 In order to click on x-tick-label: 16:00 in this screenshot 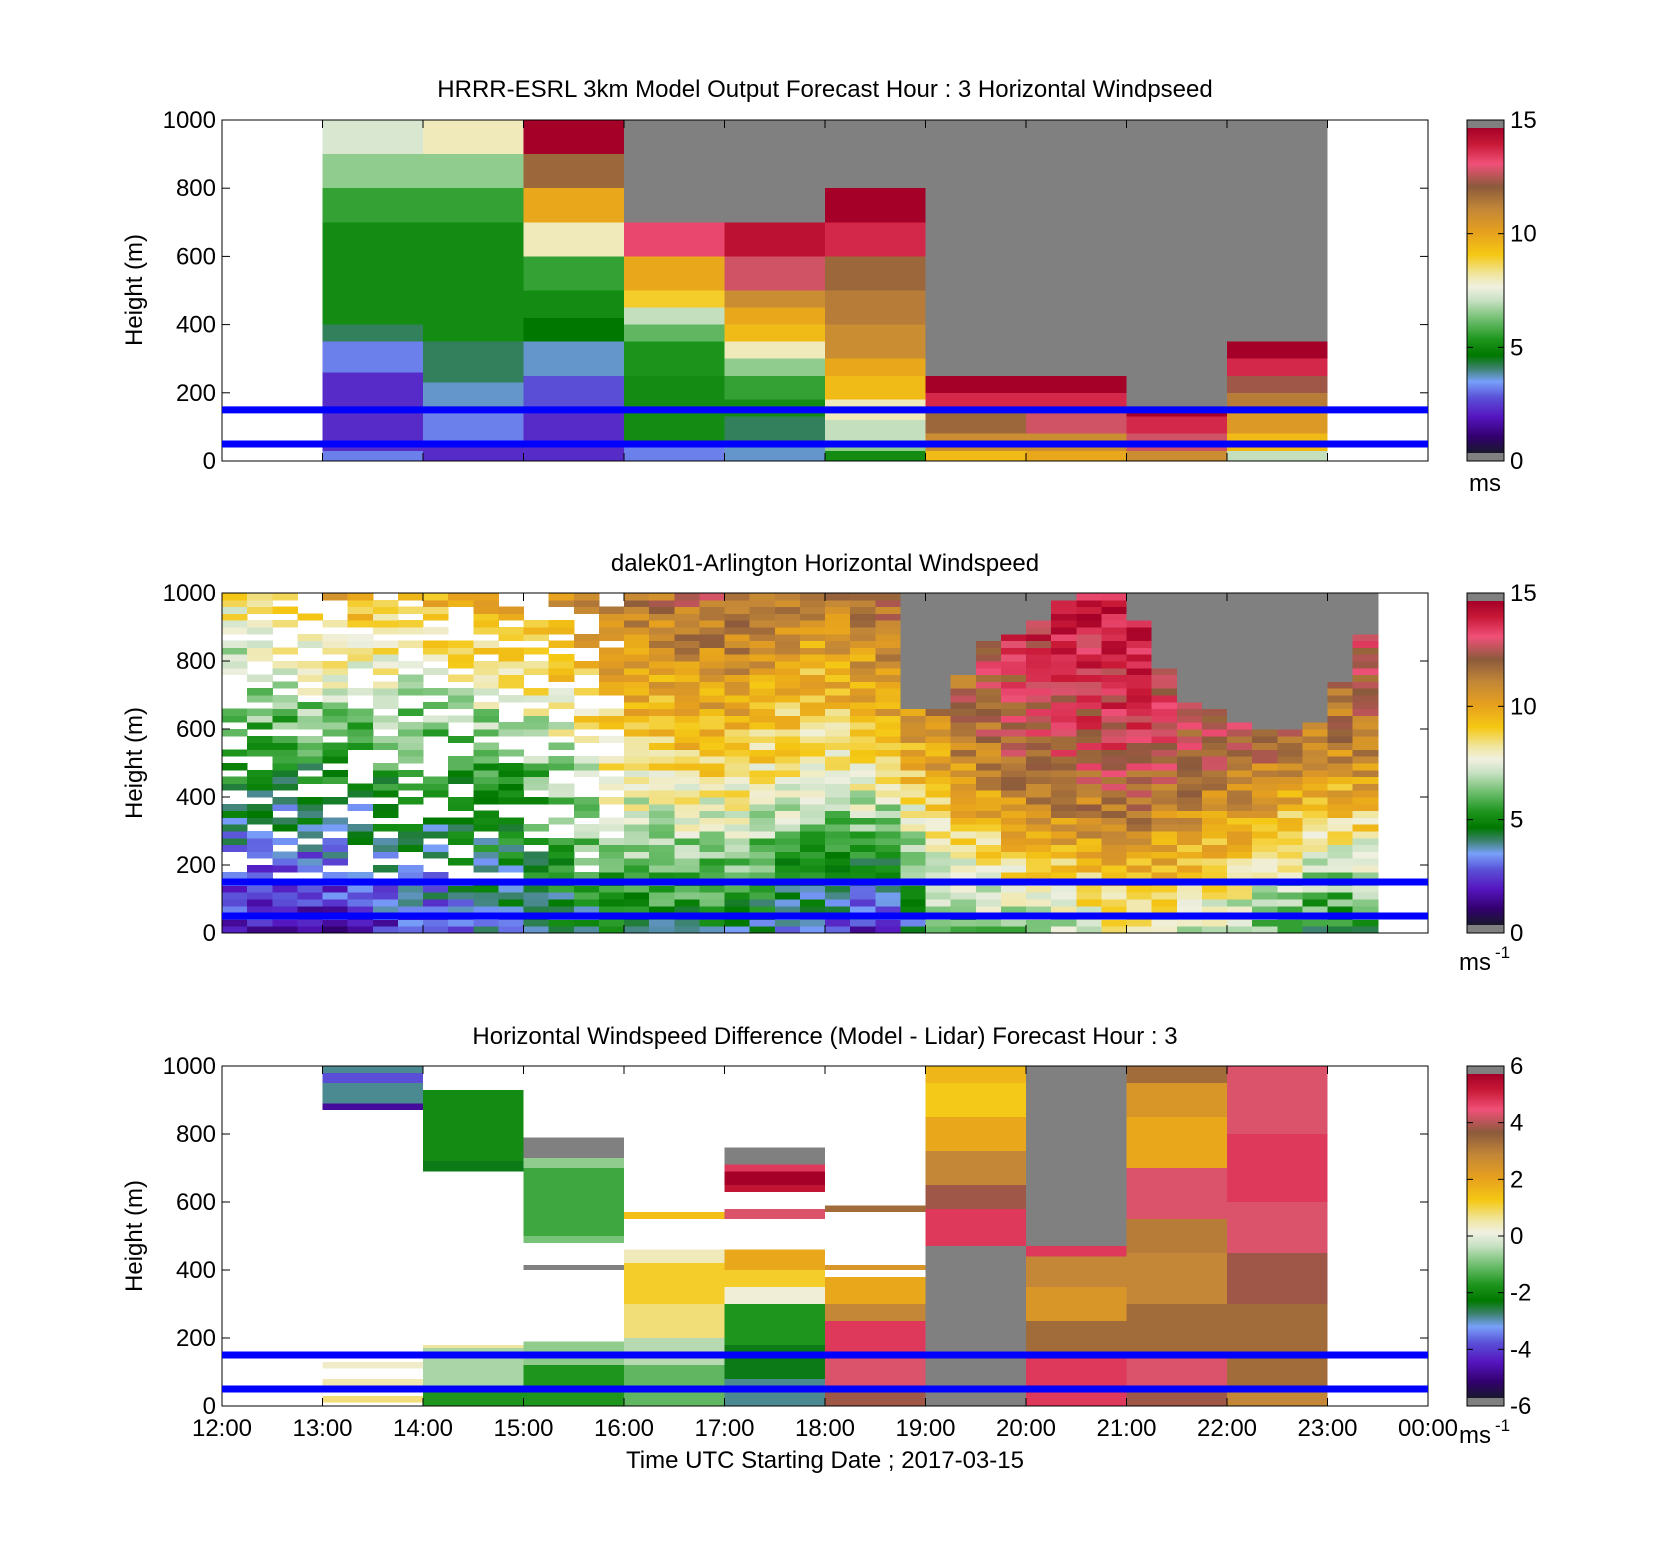, I will do `click(624, 1428)`.